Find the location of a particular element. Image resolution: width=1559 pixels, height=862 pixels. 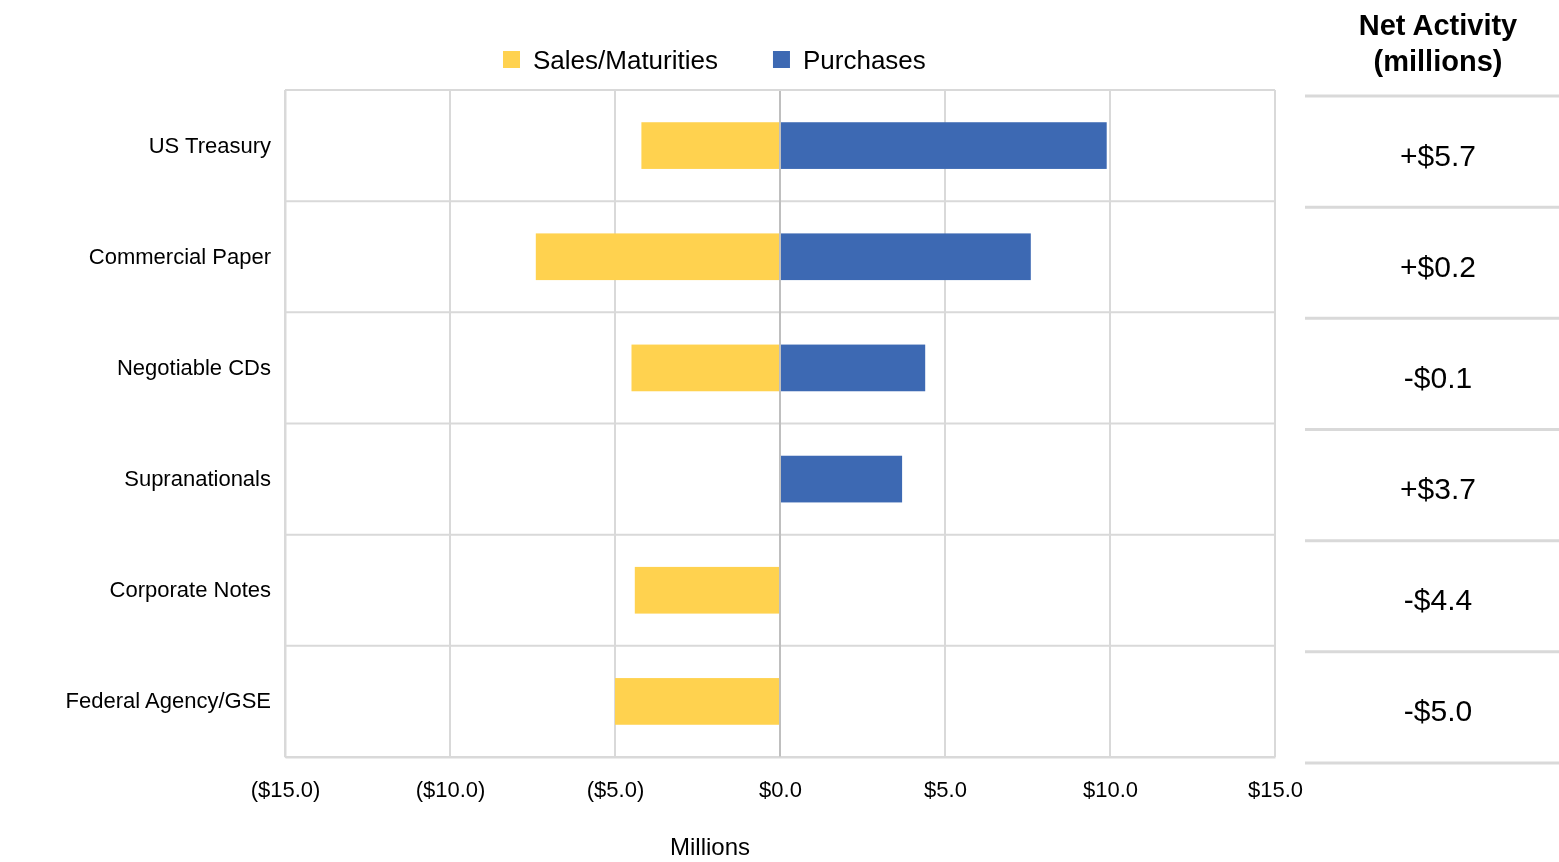

x-tick-label: ($5.0) is located at coordinates (615, 789).